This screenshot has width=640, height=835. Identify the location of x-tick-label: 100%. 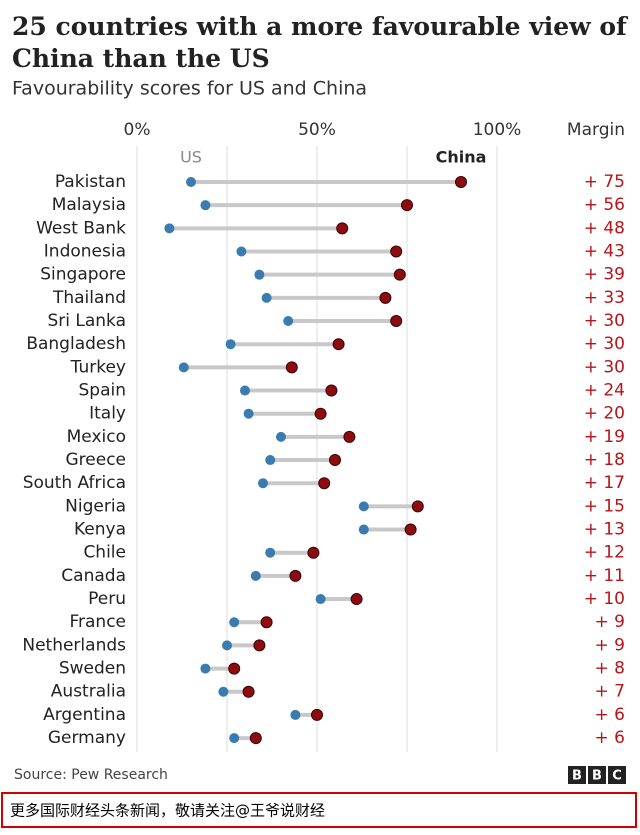
(497, 130).